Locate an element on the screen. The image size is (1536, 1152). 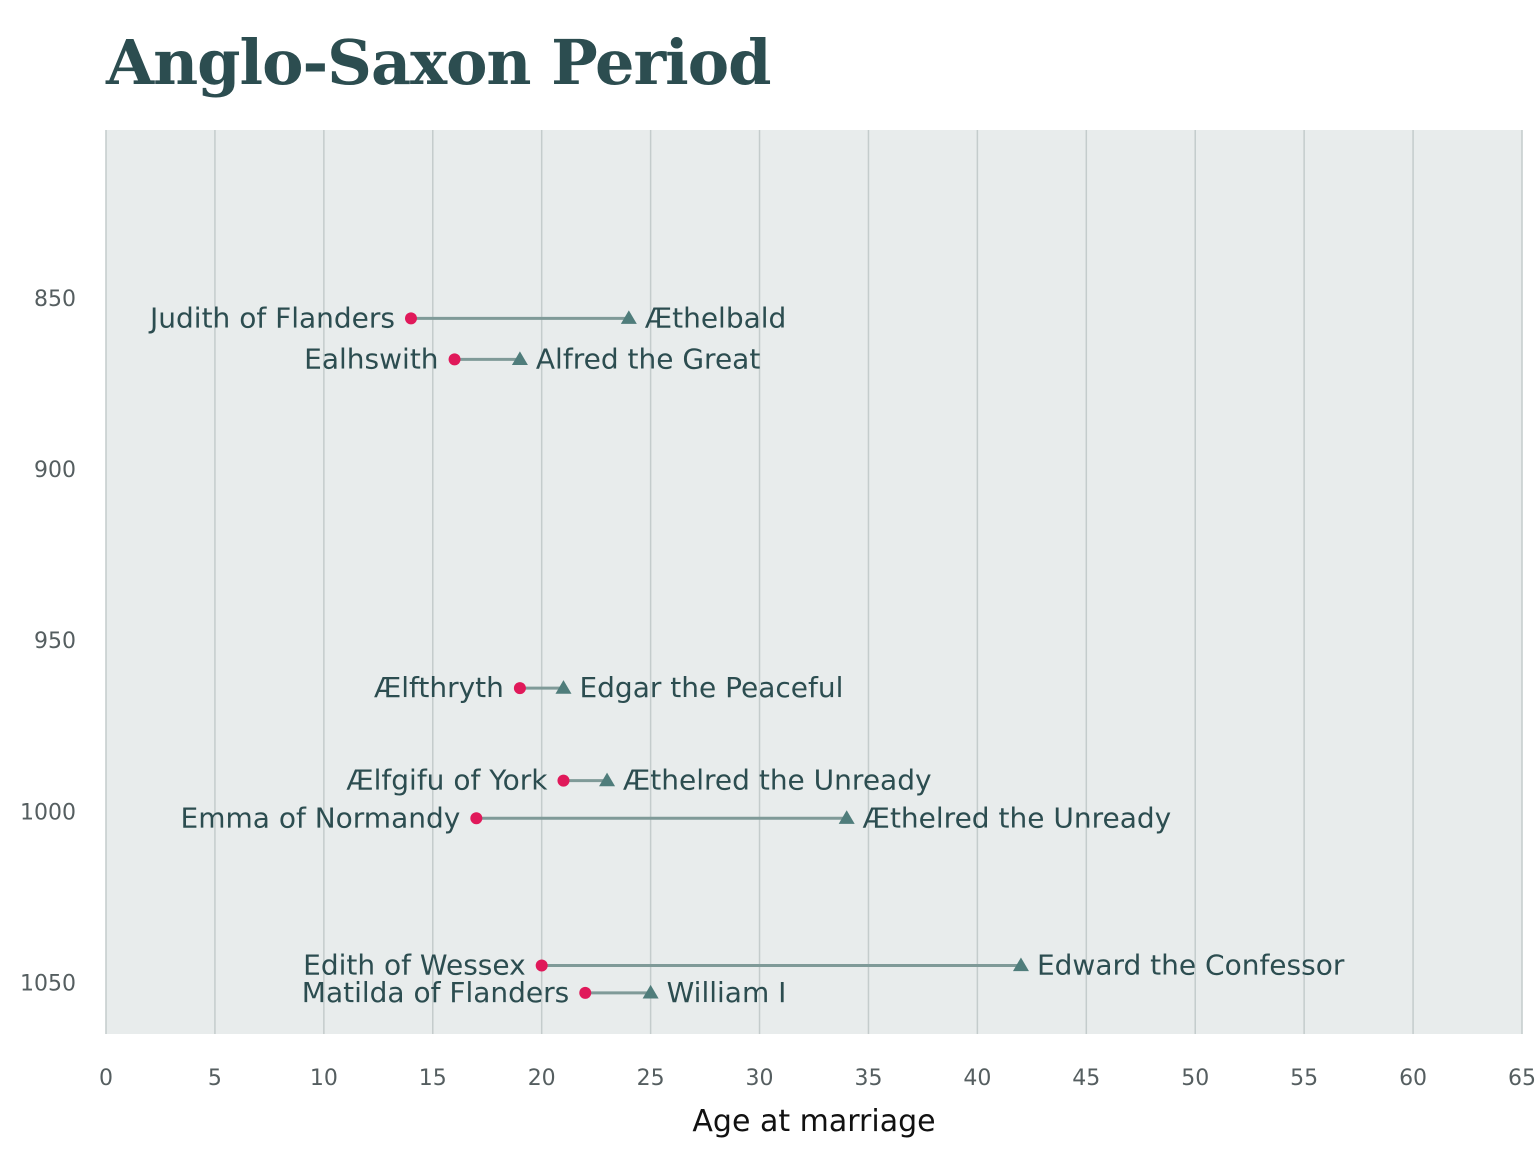
x-tick-labels: 0 5 10 15 20 25 30 35 40 45 50 55 60 65 is located at coordinates (817, 1078).